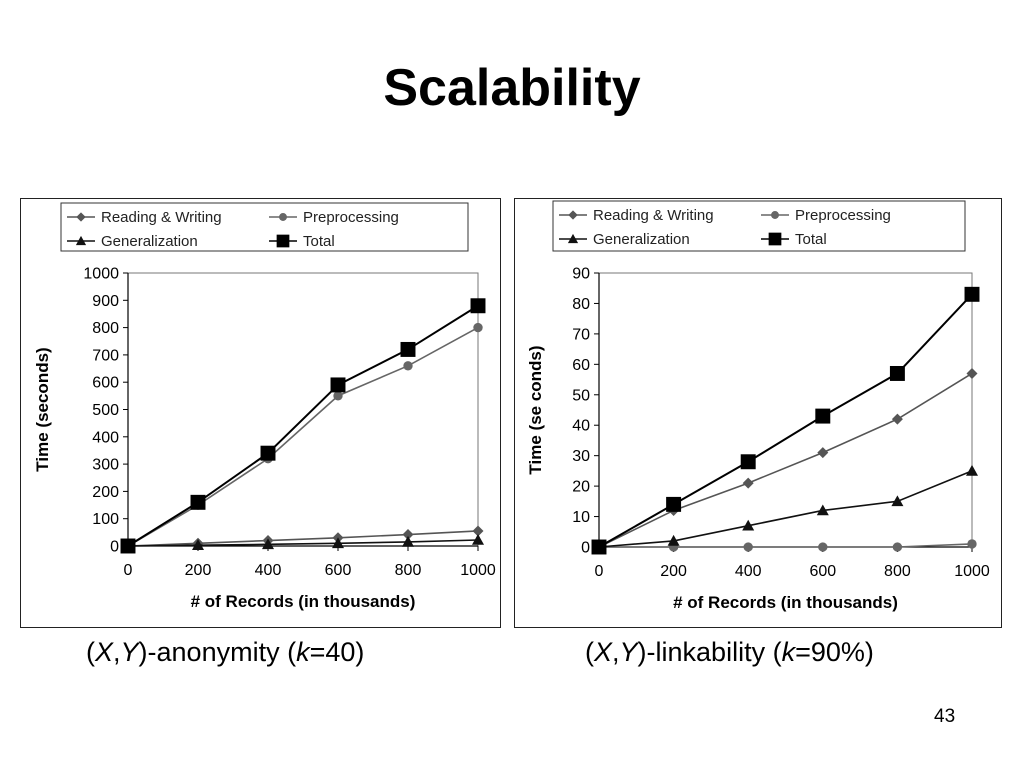 This screenshot has width=1024, height=768. Describe the element at coordinates (729, 652) in the screenshot. I see `caption-linkability: (X,Y)-linkability (k=90%)` at that location.